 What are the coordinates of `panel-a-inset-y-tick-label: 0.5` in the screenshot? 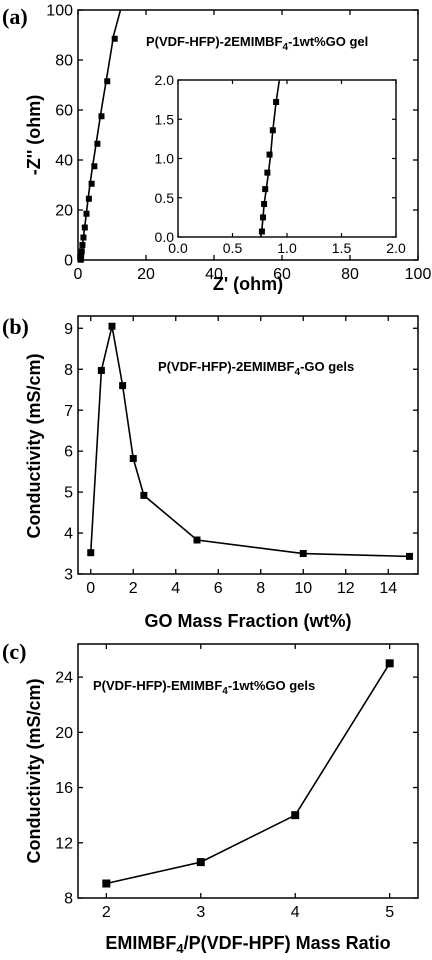 It's located at (165, 198).